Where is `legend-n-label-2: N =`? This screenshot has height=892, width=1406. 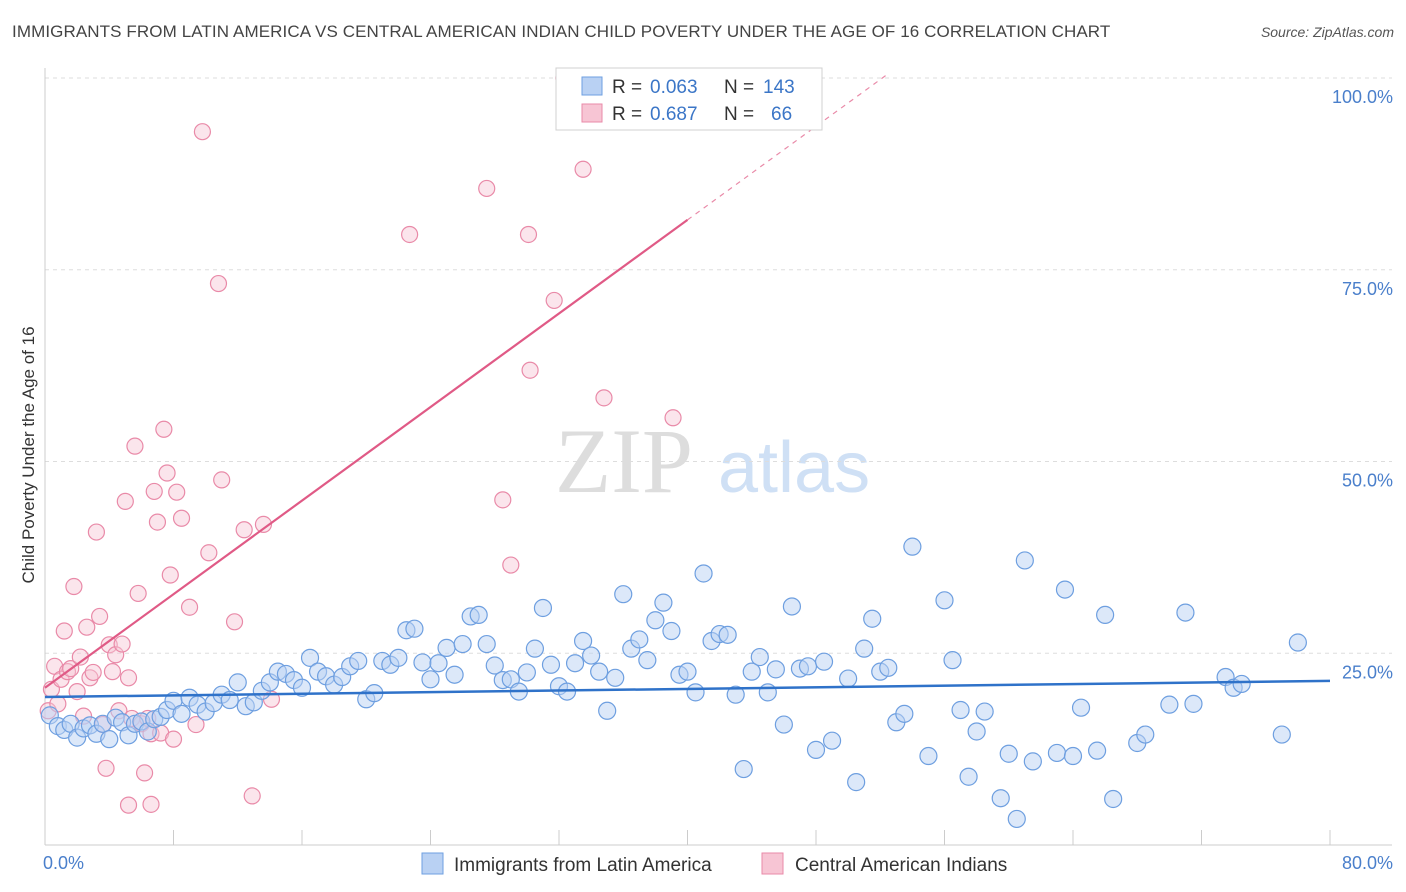
legend-n-label-2: N = is located at coordinates (739, 114).